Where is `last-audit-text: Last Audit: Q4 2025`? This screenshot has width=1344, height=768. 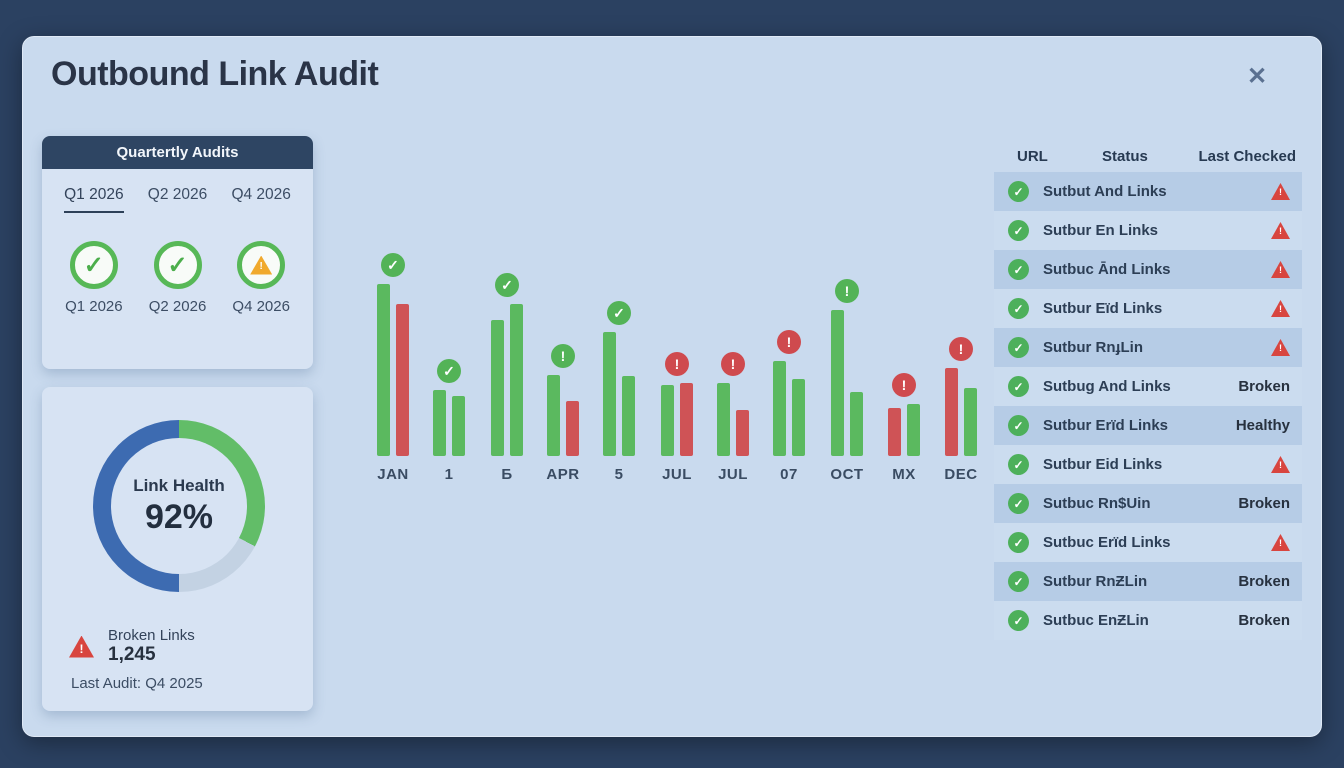 last-audit-text: Last Audit: Q4 2025 is located at coordinates (137, 683).